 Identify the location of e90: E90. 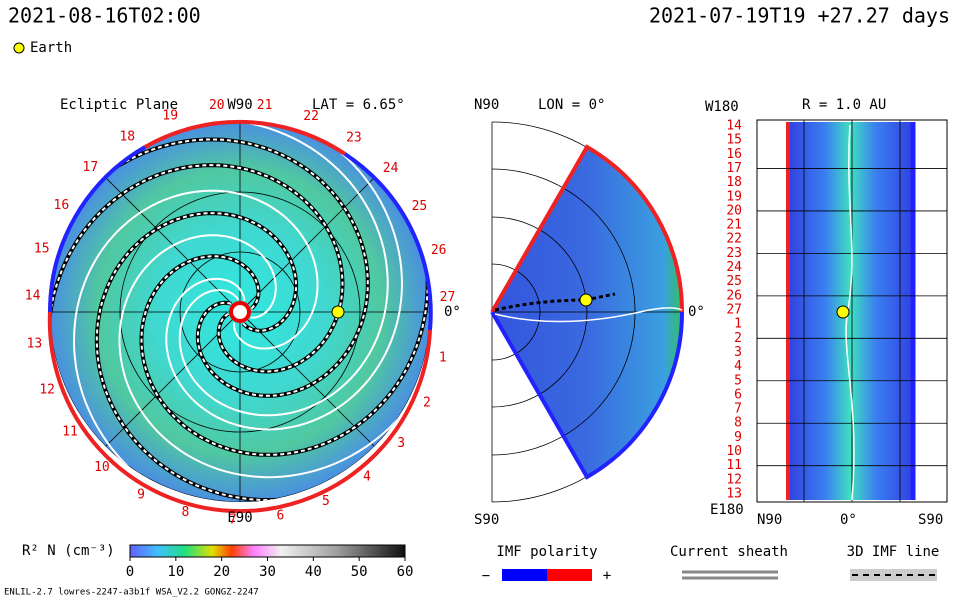
(239, 518).